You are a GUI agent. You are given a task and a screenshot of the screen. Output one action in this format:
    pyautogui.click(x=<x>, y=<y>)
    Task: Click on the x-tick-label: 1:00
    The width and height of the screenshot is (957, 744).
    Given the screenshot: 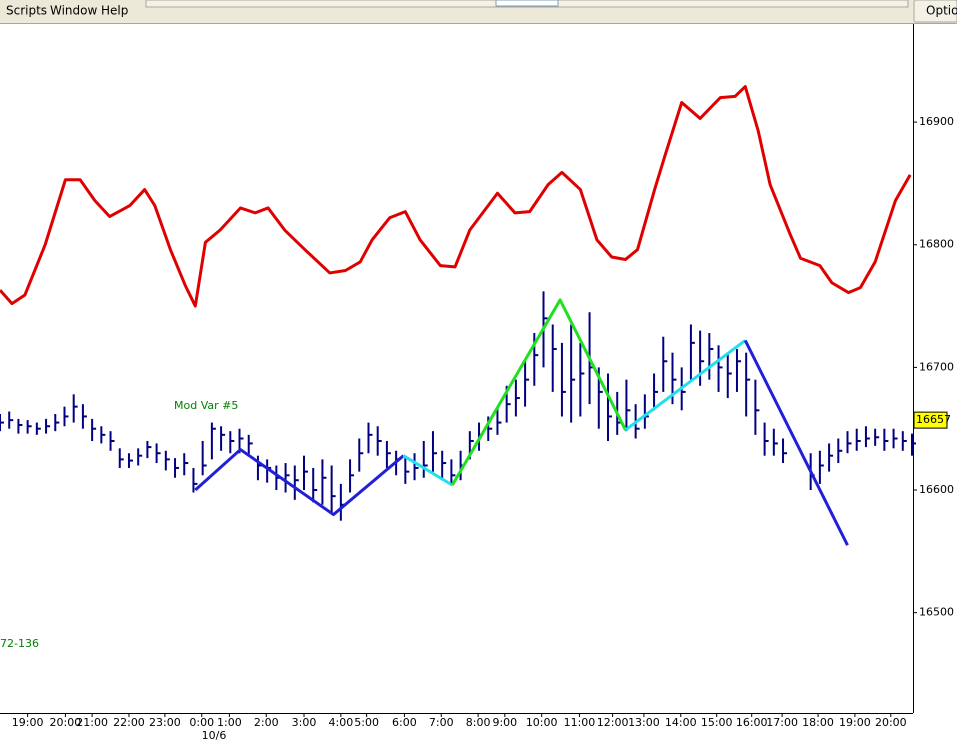 What is the action you would take?
    pyautogui.click(x=229, y=722)
    